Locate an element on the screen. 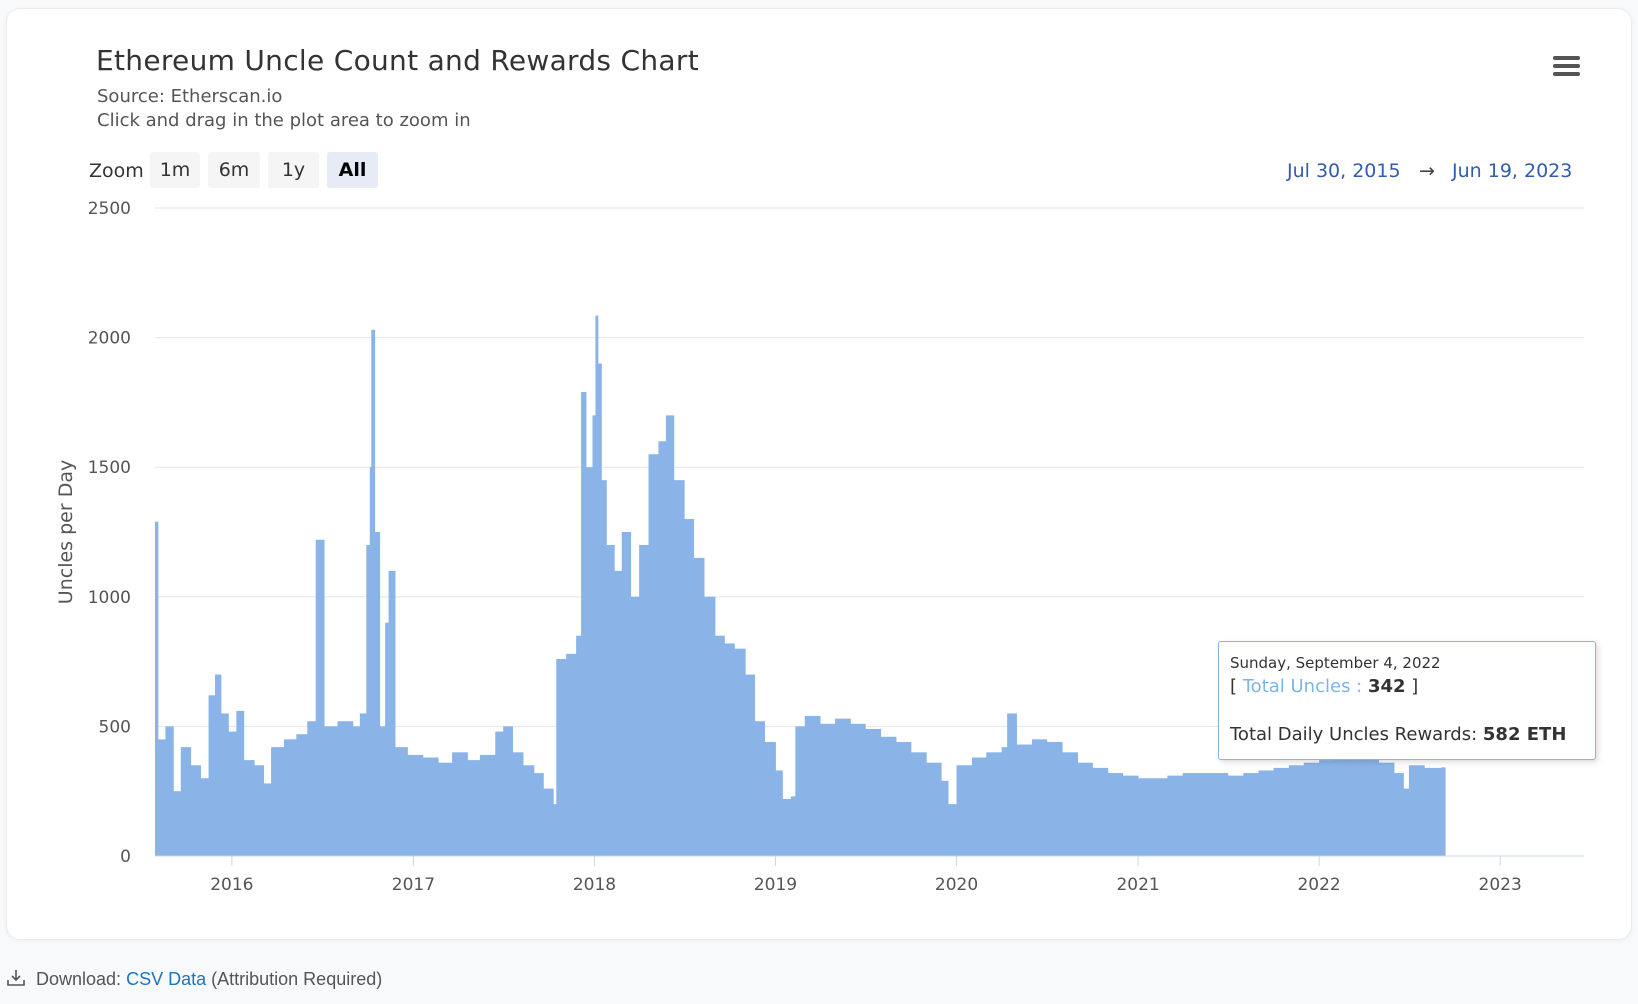 The image size is (1638, 1004). zoom-1y-button: 1y is located at coordinates (293, 170).